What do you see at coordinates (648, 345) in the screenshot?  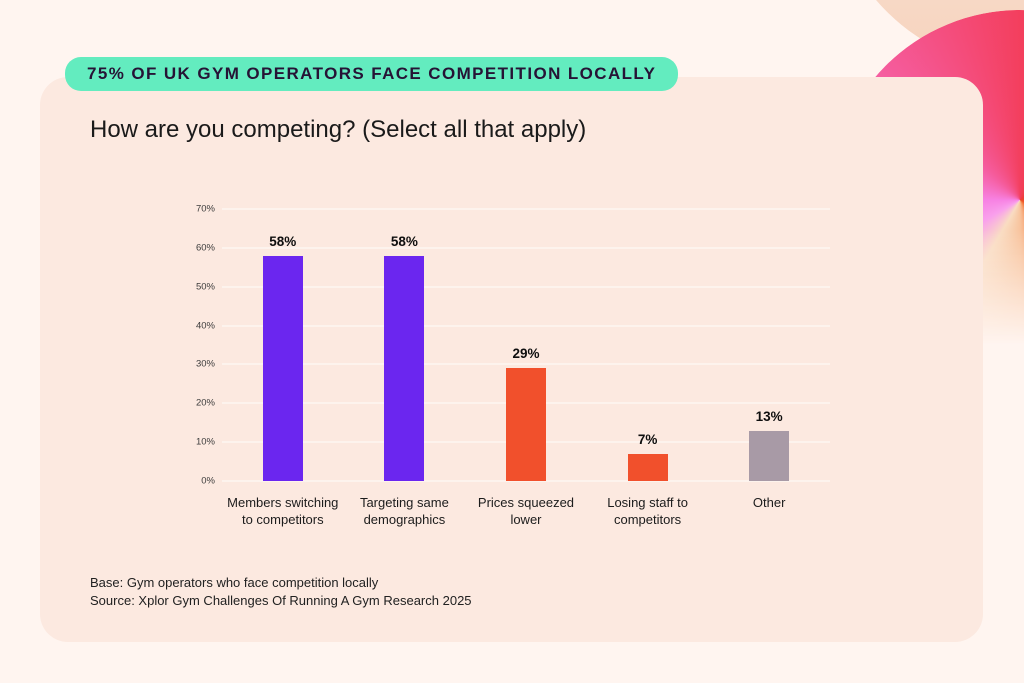 I see `bar-slot: 7%` at bounding box center [648, 345].